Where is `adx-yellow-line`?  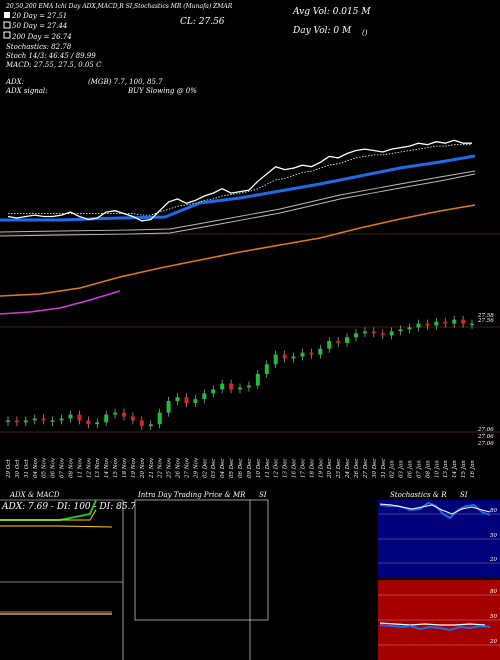
adx-yellow-line is located at coordinates (48, 515).